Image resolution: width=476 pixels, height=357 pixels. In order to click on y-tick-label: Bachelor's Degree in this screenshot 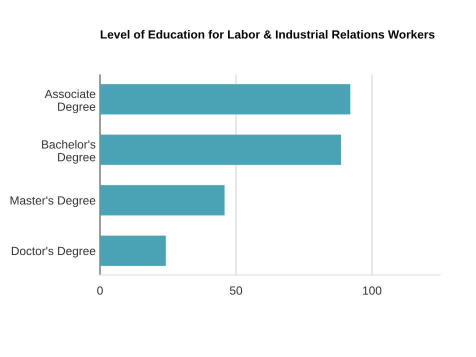, I will do `click(69, 152)`.